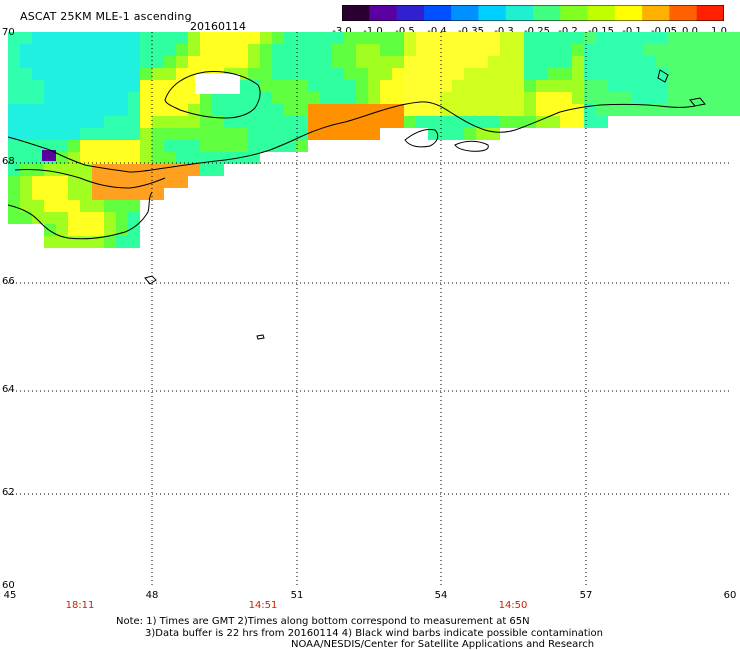  What do you see at coordinates (8, 281) in the screenshot?
I see `lat-label: 66` at bounding box center [8, 281].